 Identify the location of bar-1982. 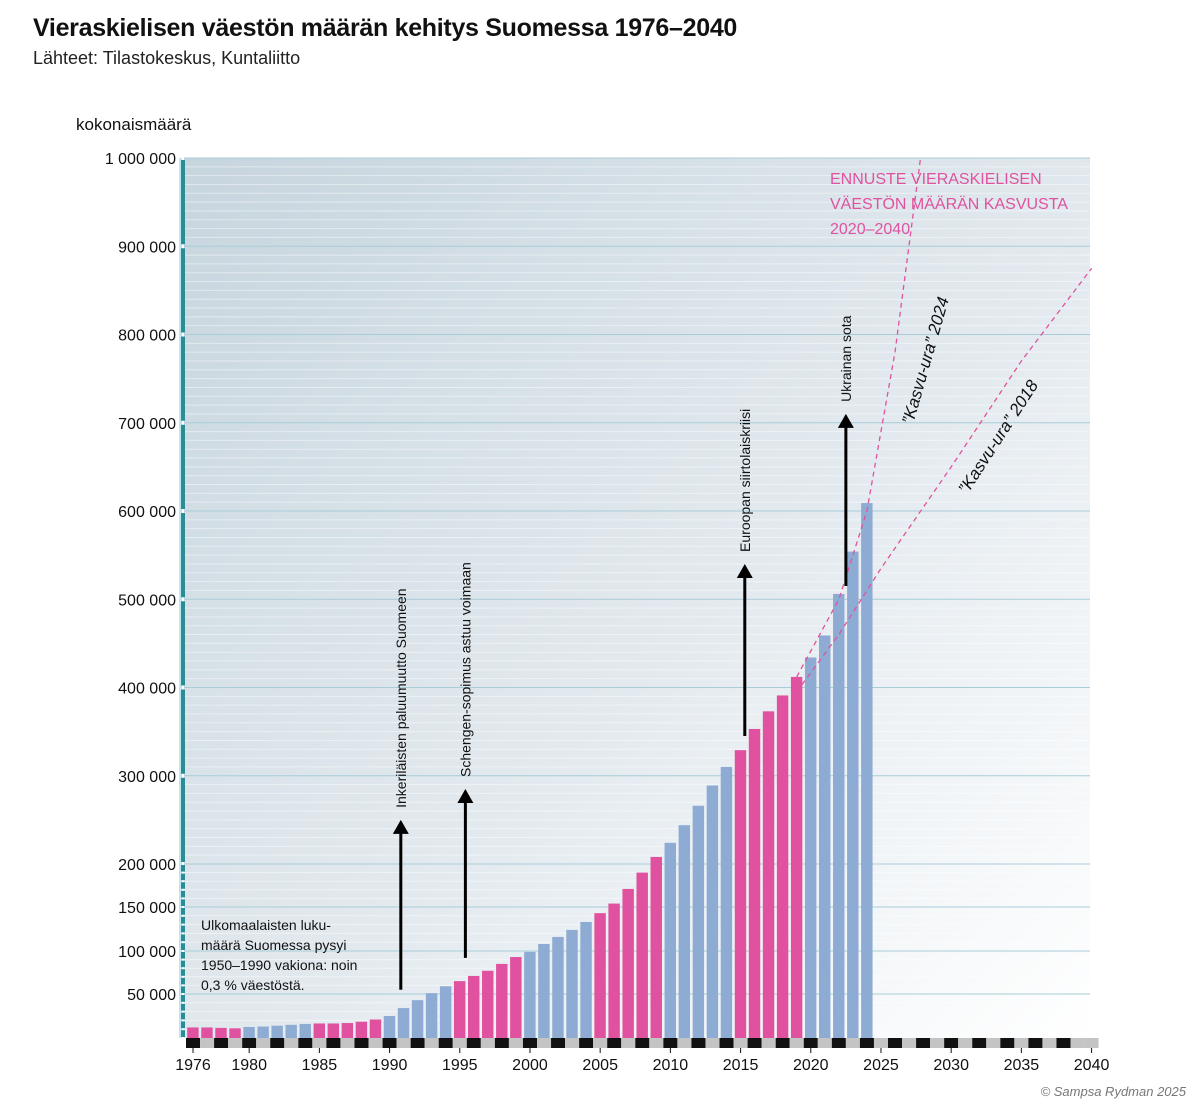
(277, 1031).